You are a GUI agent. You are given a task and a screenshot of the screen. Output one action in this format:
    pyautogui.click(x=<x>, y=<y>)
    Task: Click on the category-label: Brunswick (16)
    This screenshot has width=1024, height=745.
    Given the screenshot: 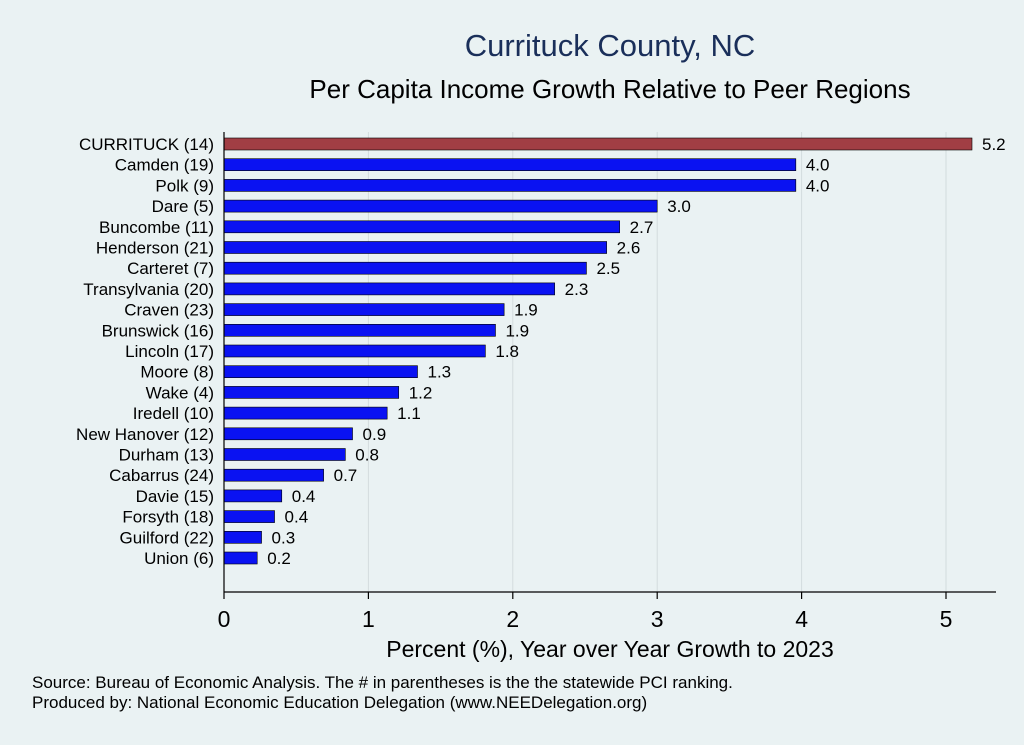 What is the action you would take?
    pyautogui.click(x=158, y=330)
    